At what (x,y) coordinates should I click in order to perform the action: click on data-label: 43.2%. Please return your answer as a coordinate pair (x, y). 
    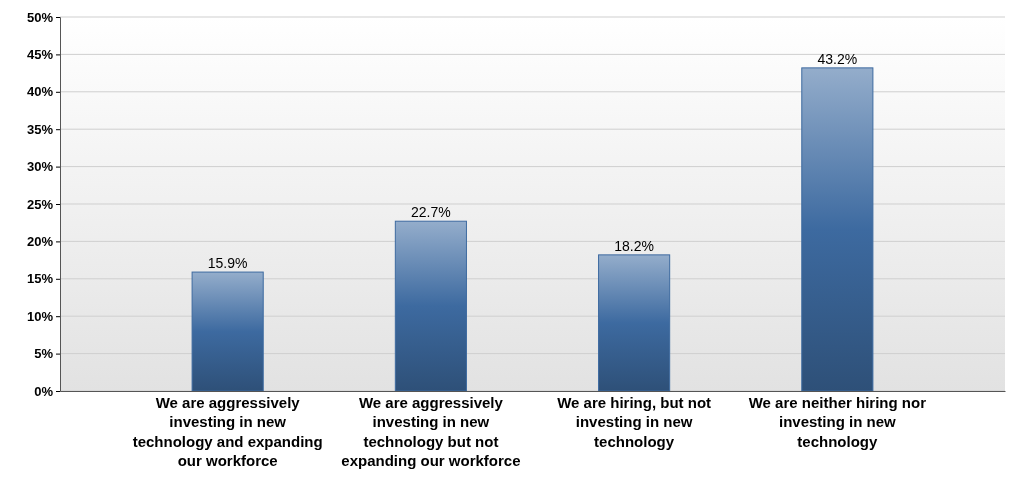
    Looking at the image, I should click on (837, 58).